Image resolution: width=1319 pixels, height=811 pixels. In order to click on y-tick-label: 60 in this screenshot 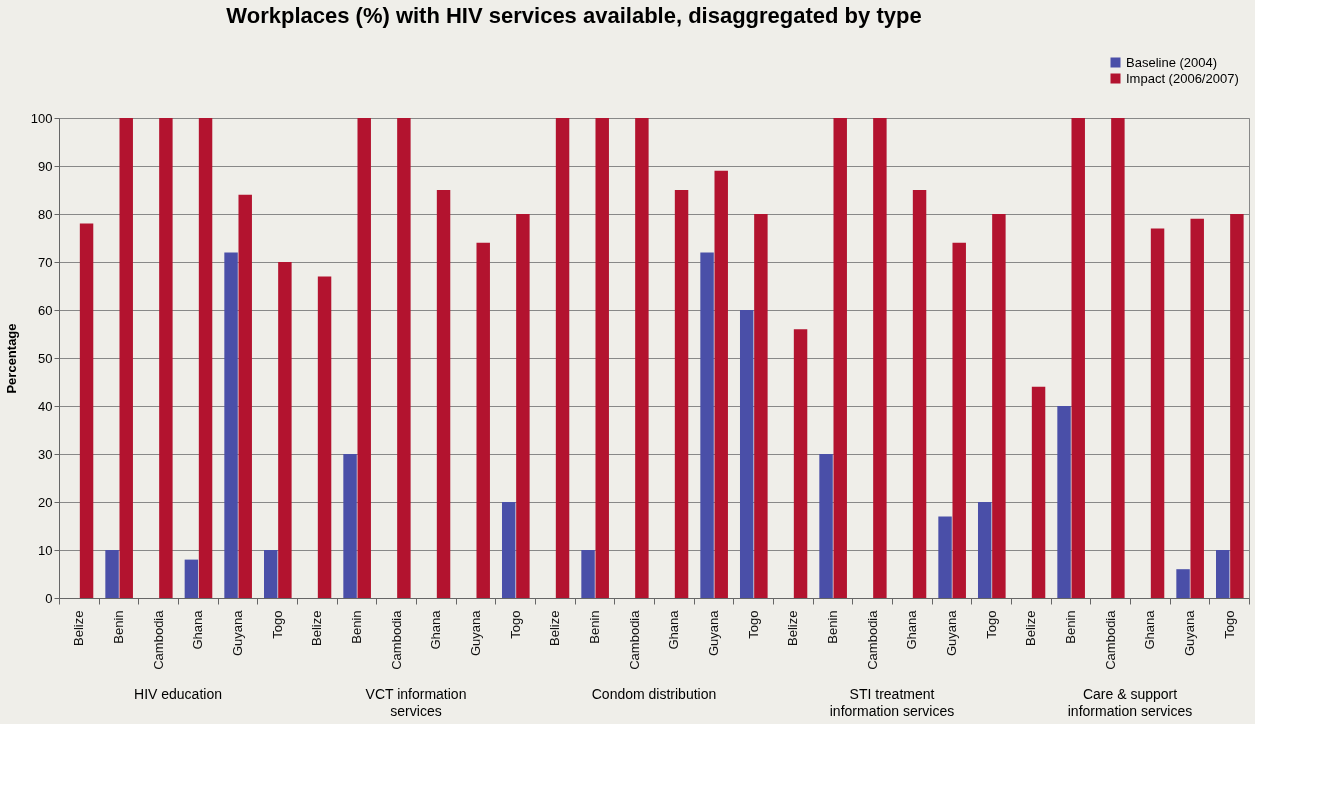, I will do `click(45, 310)`.